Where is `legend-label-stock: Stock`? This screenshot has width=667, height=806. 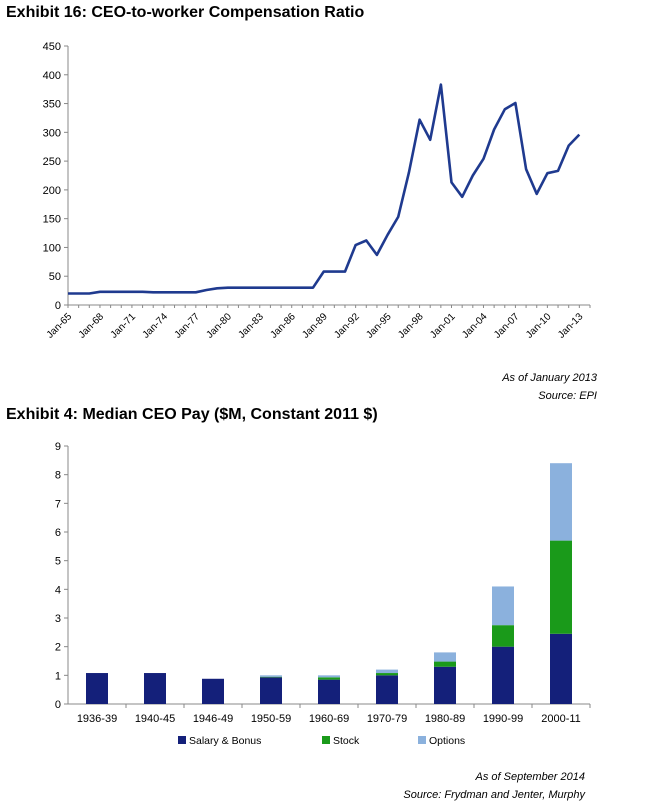
legend-label-stock: Stock is located at coordinates (346, 741).